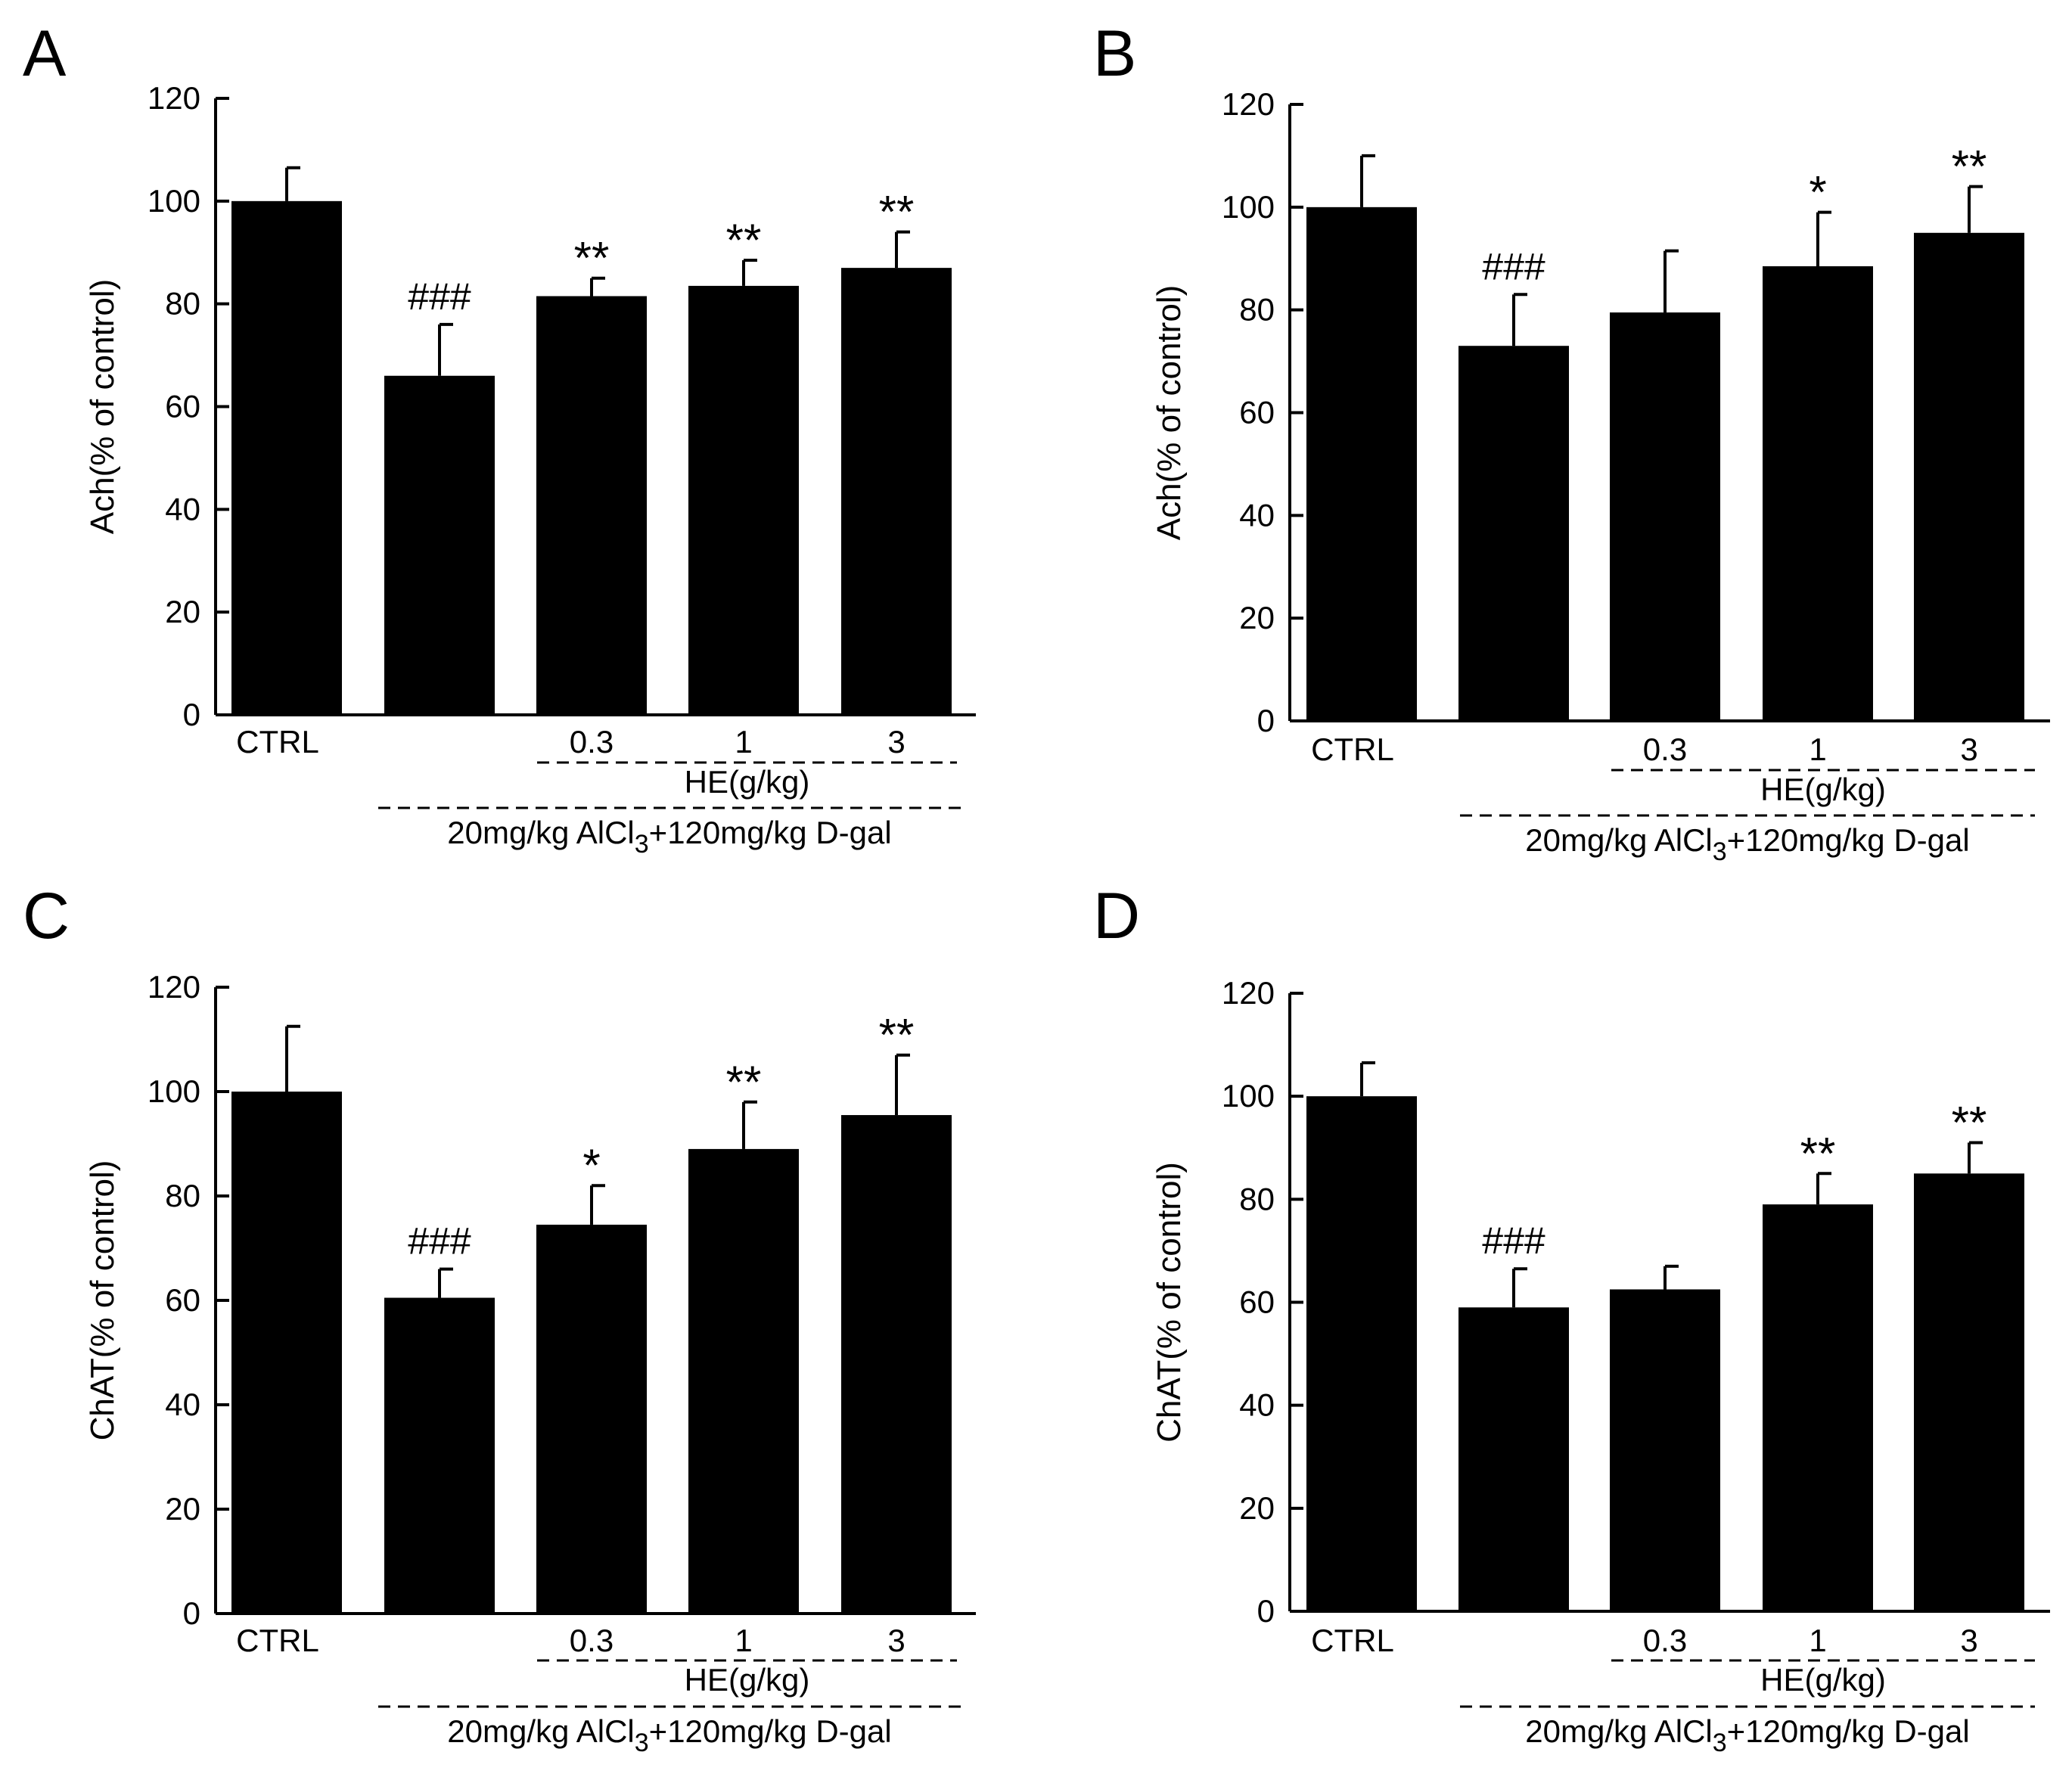 This screenshot has width=2072, height=1783. Describe the element at coordinates (1116, 916) in the screenshot. I see `panel-label: D` at that location.